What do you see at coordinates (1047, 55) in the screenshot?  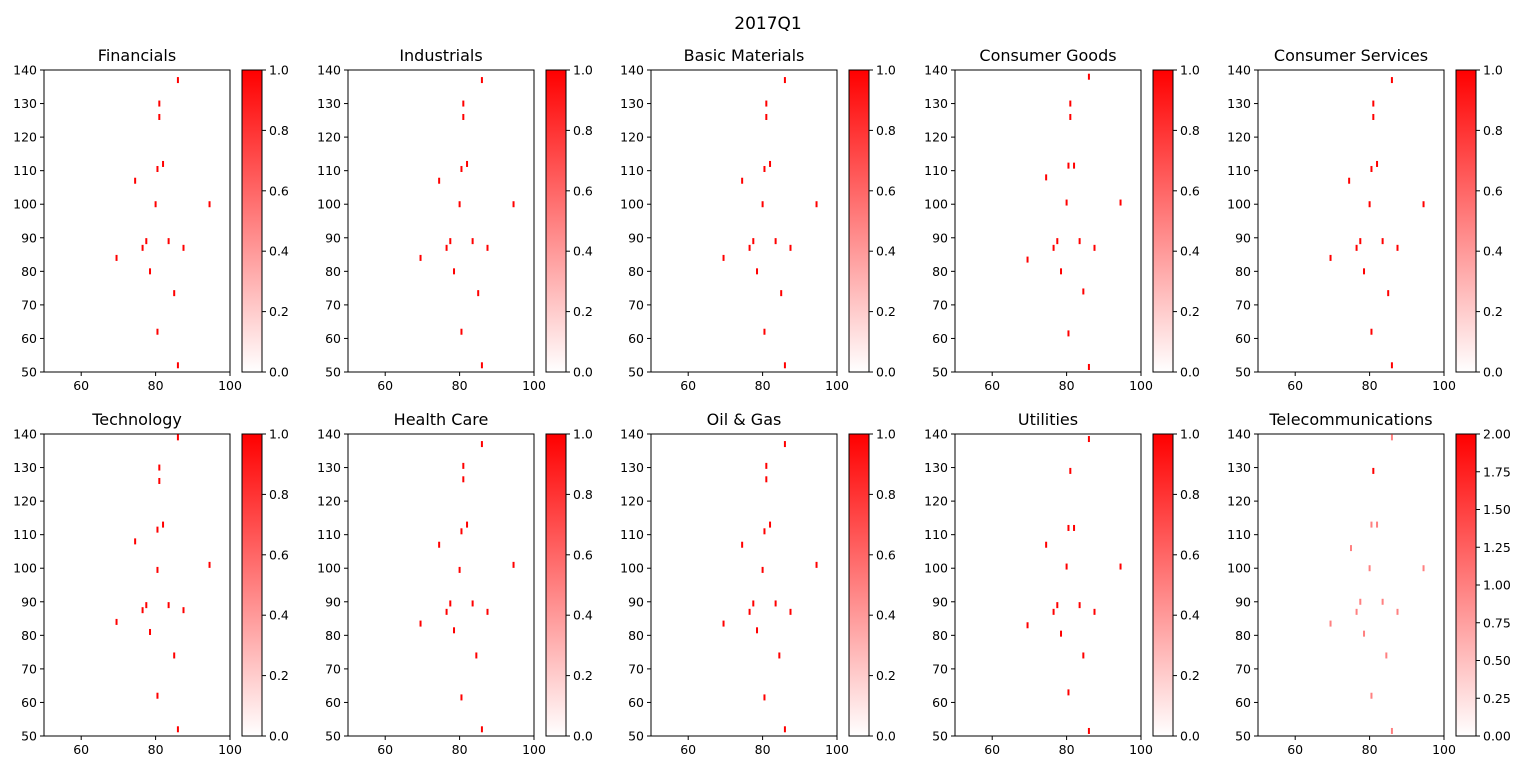 I see `subplot-title: Consumer Goods` at bounding box center [1047, 55].